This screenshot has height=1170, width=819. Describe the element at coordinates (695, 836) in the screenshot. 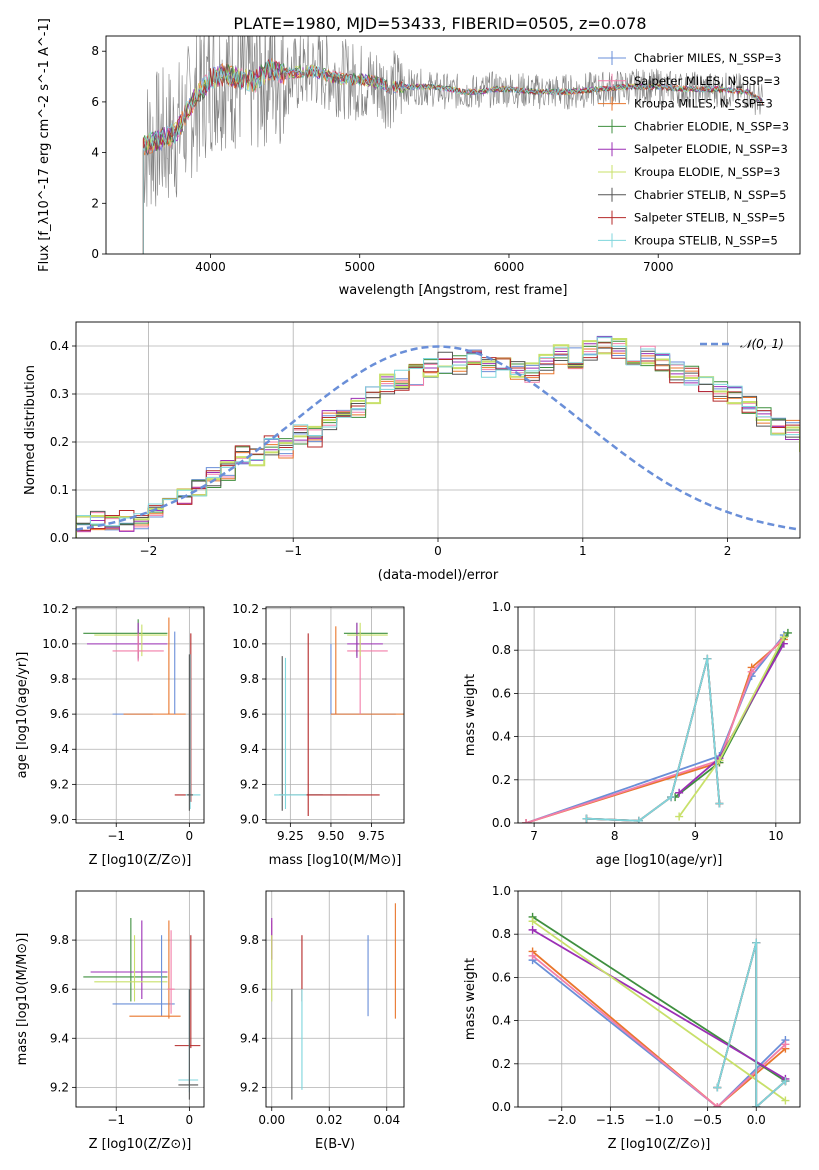

I see `x-tick-label: 9` at that location.